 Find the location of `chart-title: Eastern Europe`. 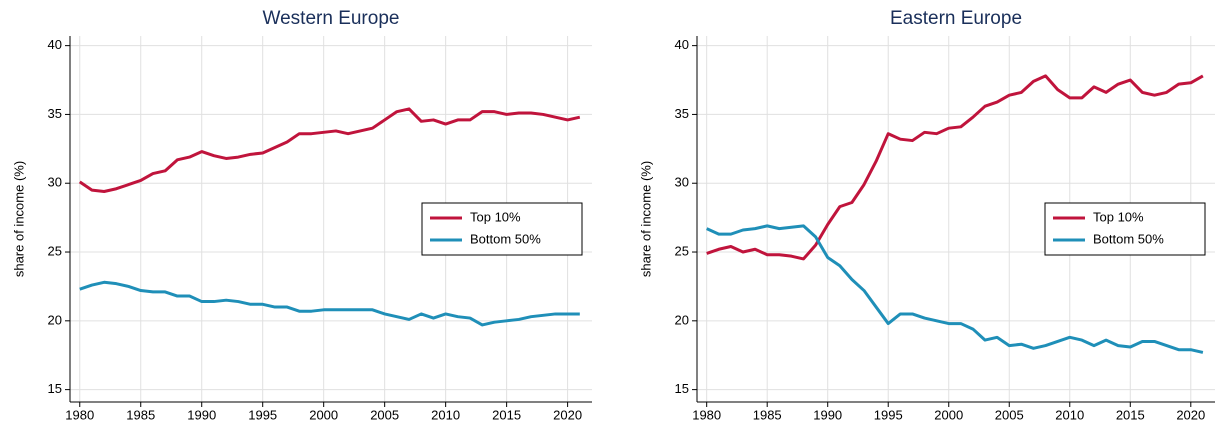

chart-title: Eastern Europe is located at coordinates (956, 18).